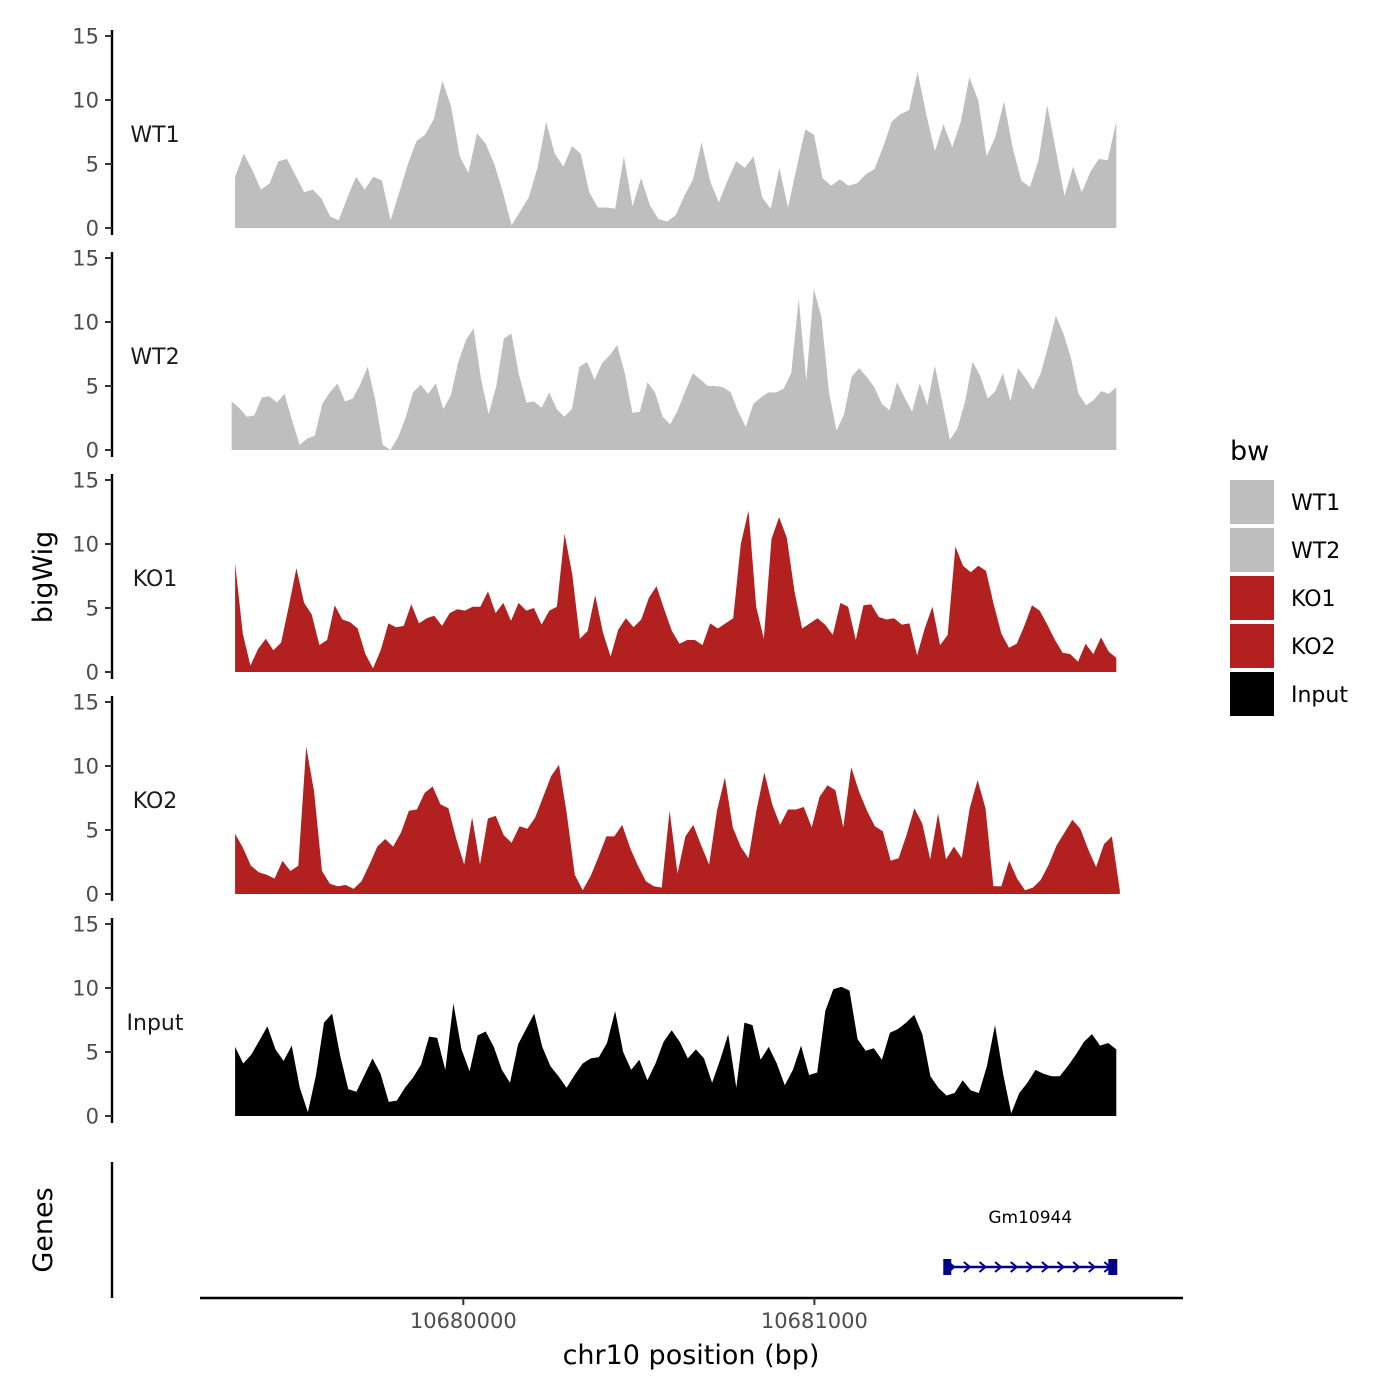  What do you see at coordinates (463, 1321) in the screenshot?
I see `x-tick-label: 10680000` at bounding box center [463, 1321].